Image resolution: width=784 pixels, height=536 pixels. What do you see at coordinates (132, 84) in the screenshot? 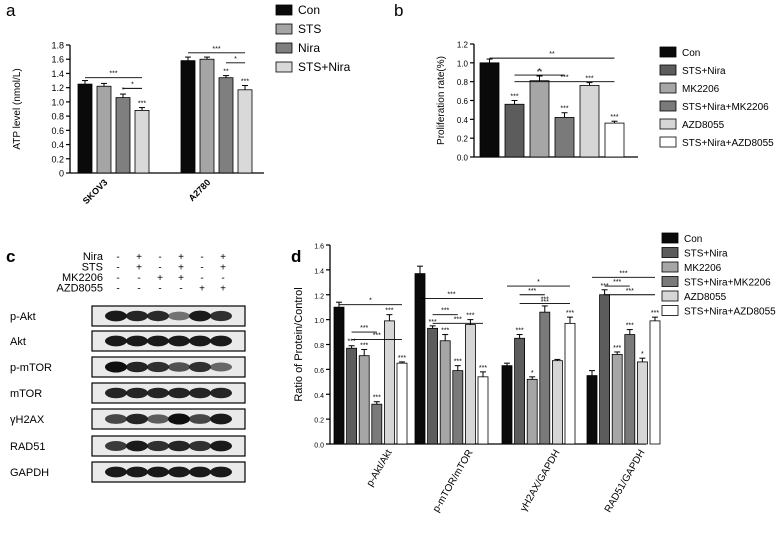
I see `panel-a-comparison-label: *` at bounding box center [132, 84].